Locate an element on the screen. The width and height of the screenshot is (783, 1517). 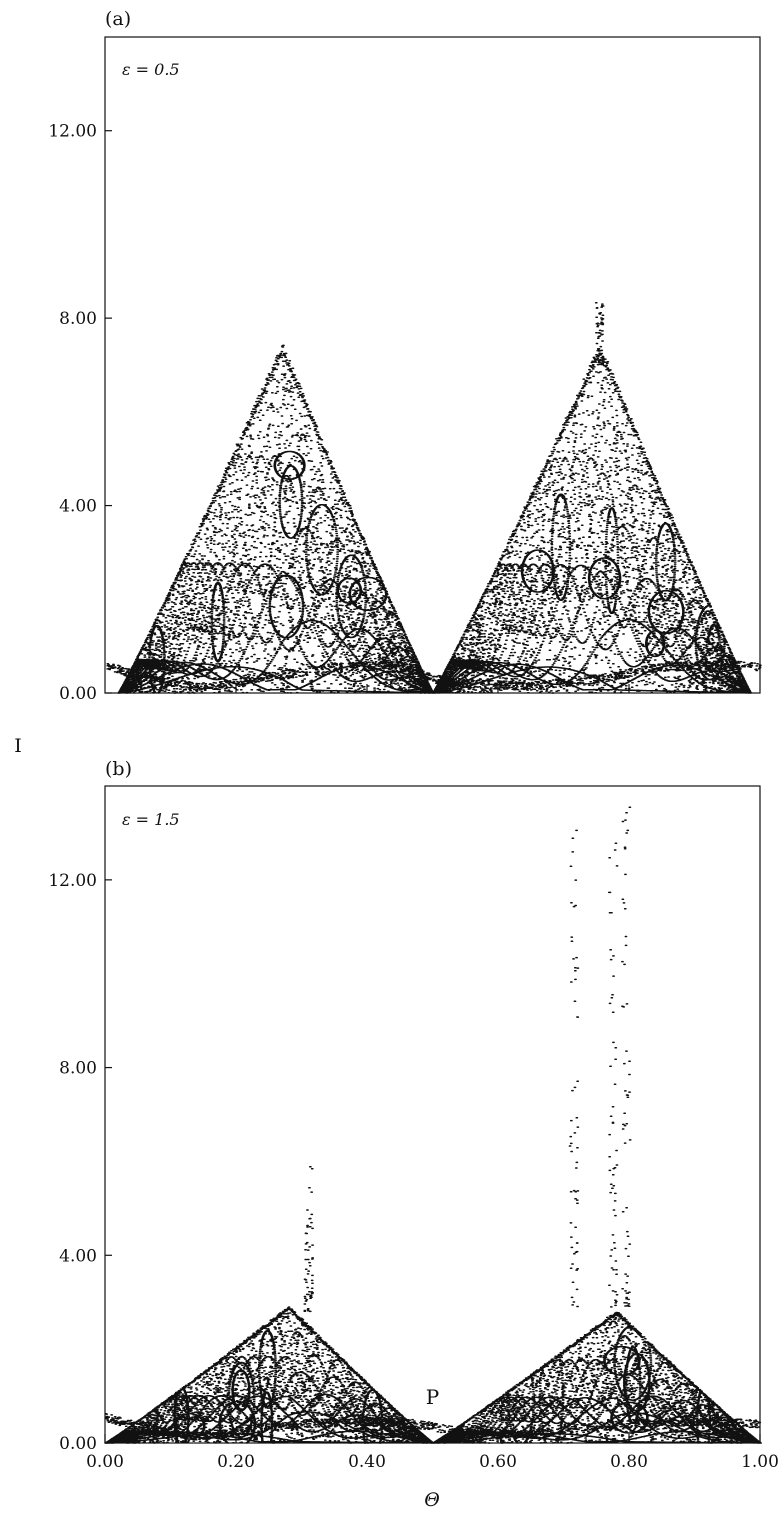
panel-b-xtick-label: 0.00 is located at coordinates (105, 1462).